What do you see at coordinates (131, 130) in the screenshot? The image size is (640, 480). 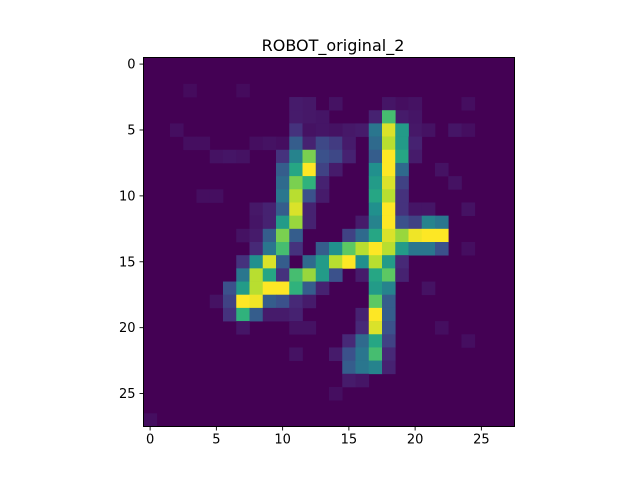 I see `y-tick-label: 5` at bounding box center [131, 130].